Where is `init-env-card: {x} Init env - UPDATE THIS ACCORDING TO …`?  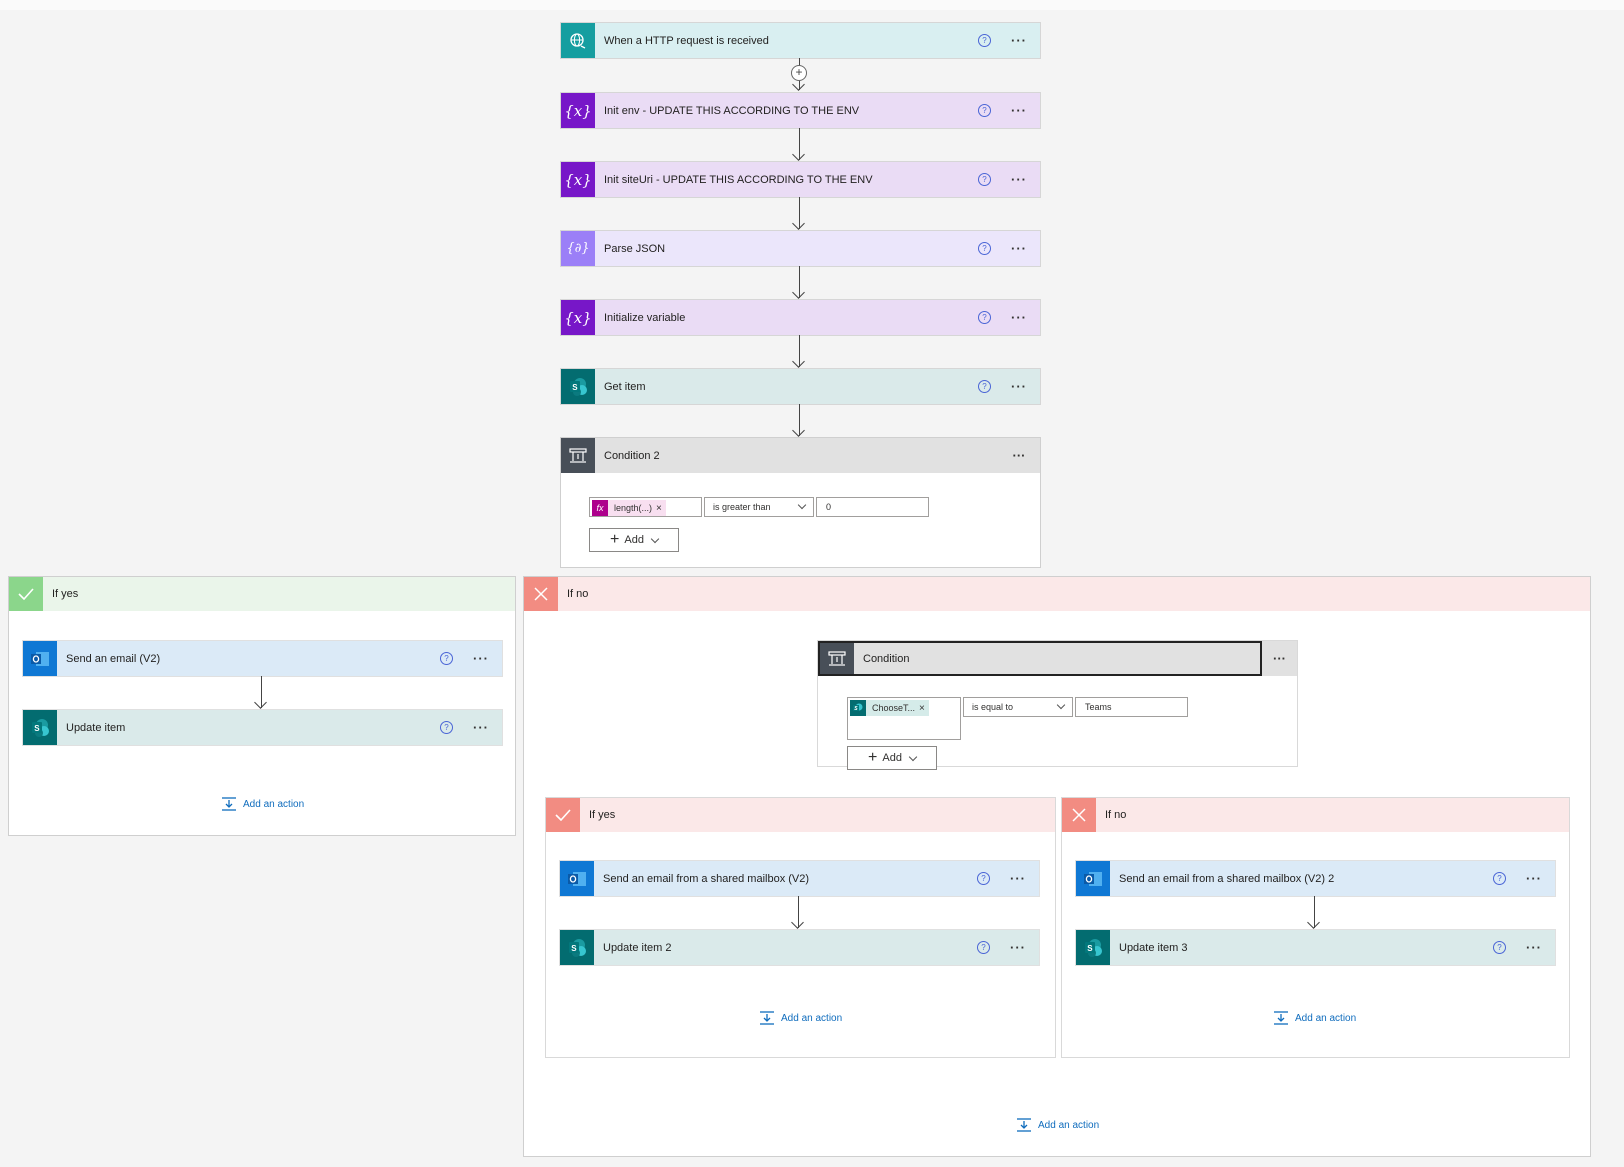 init-env-card: {x} Init env - UPDATE THIS ACCORDING TO … is located at coordinates (800, 110).